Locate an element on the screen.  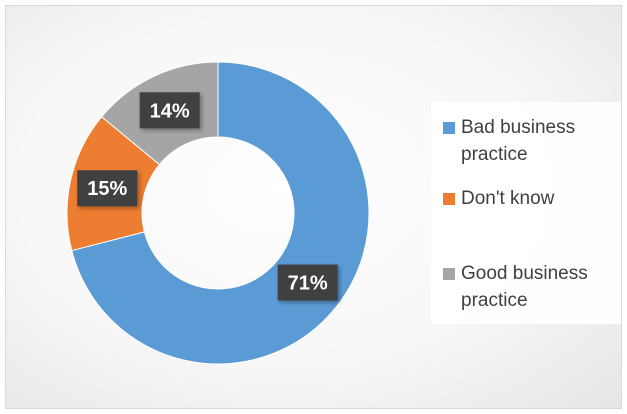
data-label-good-business-practice: 14% is located at coordinates (169, 110).